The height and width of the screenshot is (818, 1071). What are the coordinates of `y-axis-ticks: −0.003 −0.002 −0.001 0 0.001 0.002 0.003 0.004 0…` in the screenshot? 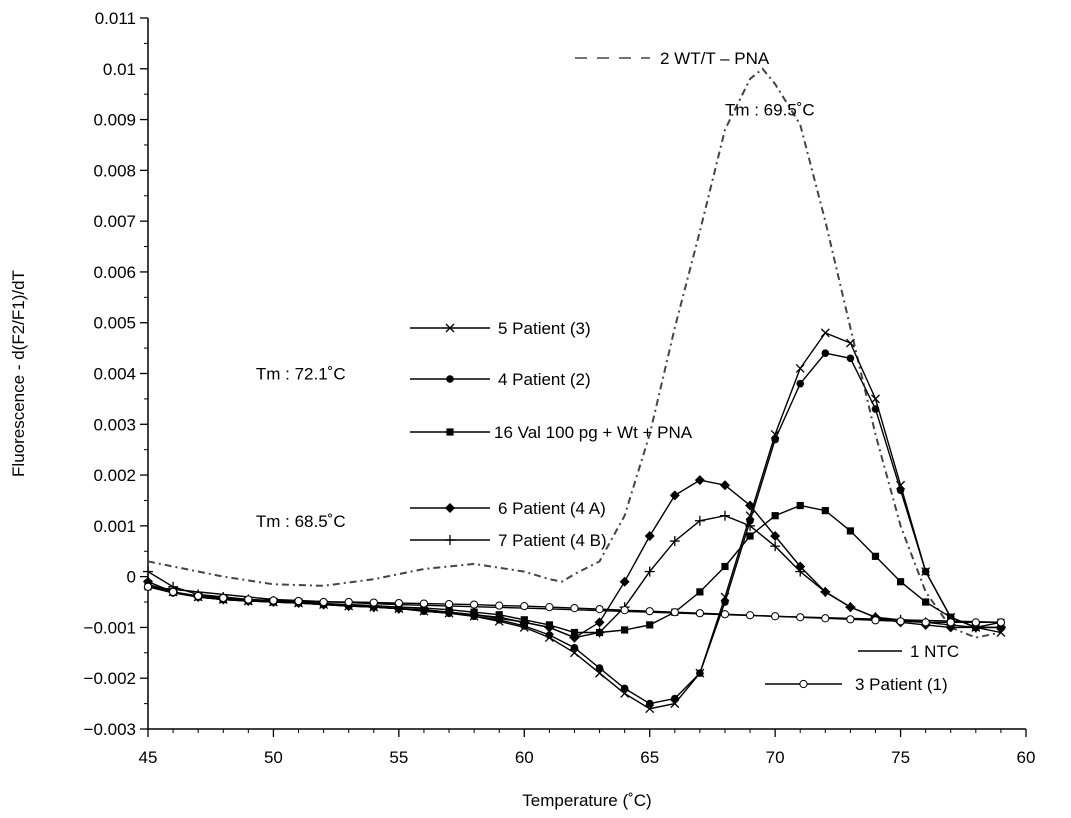 It's located at (116, 374).